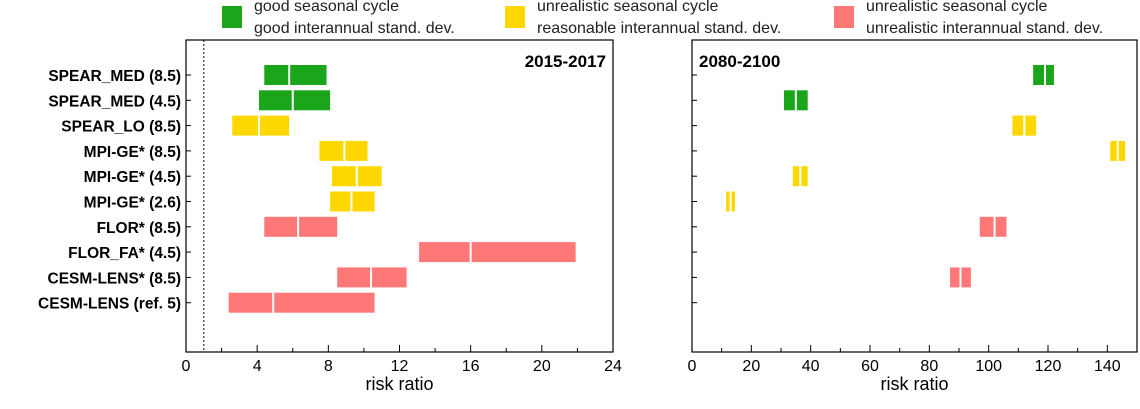  What do you see at coordinates (1107, 366) in the screenshot?
I see `x-tick-label: 140` at bounding box center [1107, 366].